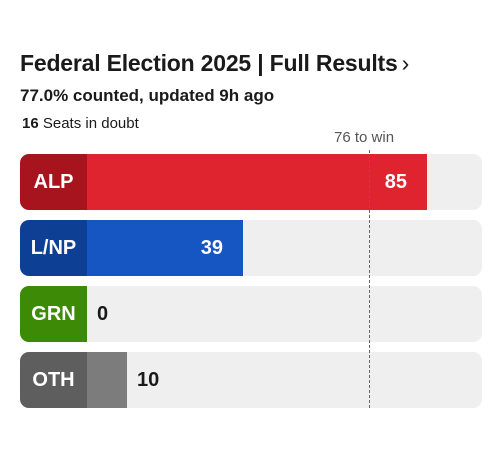 This screenshot has width=502, height=459. I want to click on party-label-alp: ALP, so click(53, 182).